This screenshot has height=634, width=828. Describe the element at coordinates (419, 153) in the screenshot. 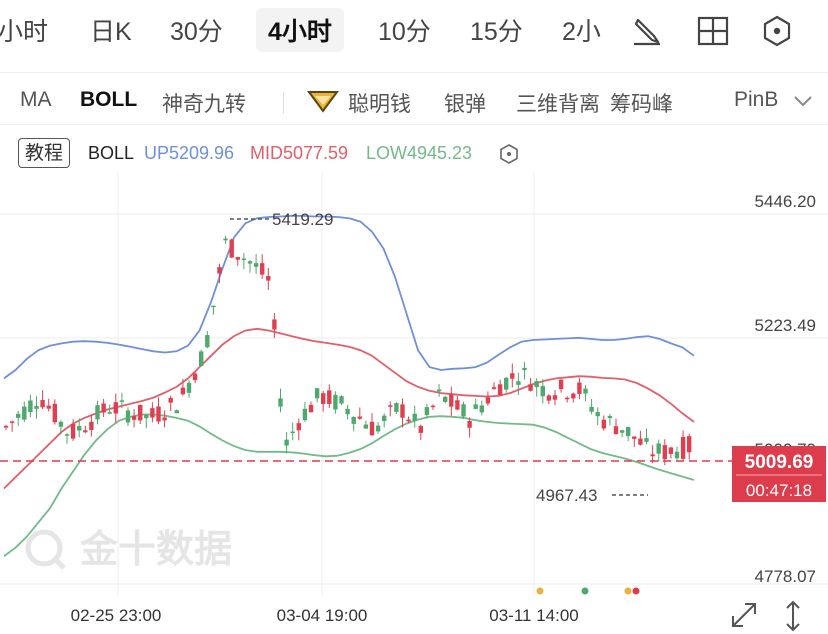

I see `legend-lower: LOW4945.23` at that location.